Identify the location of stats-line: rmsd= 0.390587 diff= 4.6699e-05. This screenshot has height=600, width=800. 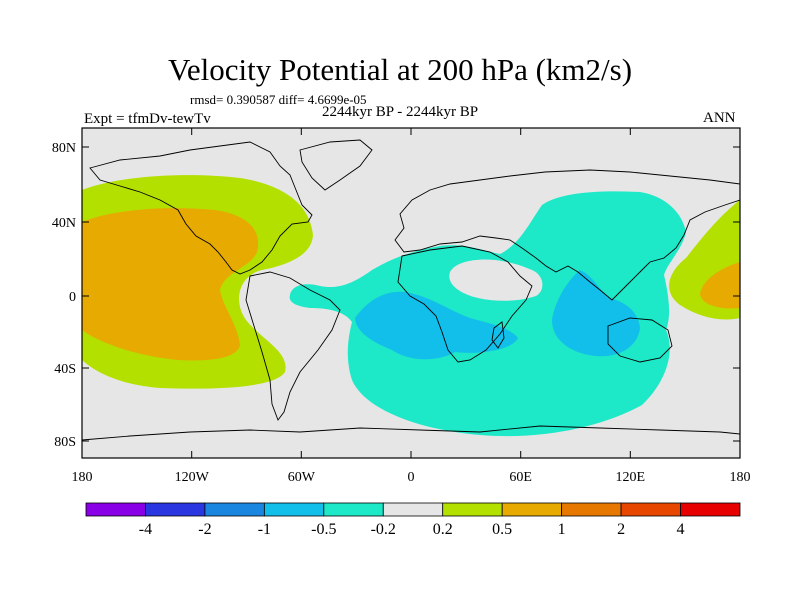
(278, 99).